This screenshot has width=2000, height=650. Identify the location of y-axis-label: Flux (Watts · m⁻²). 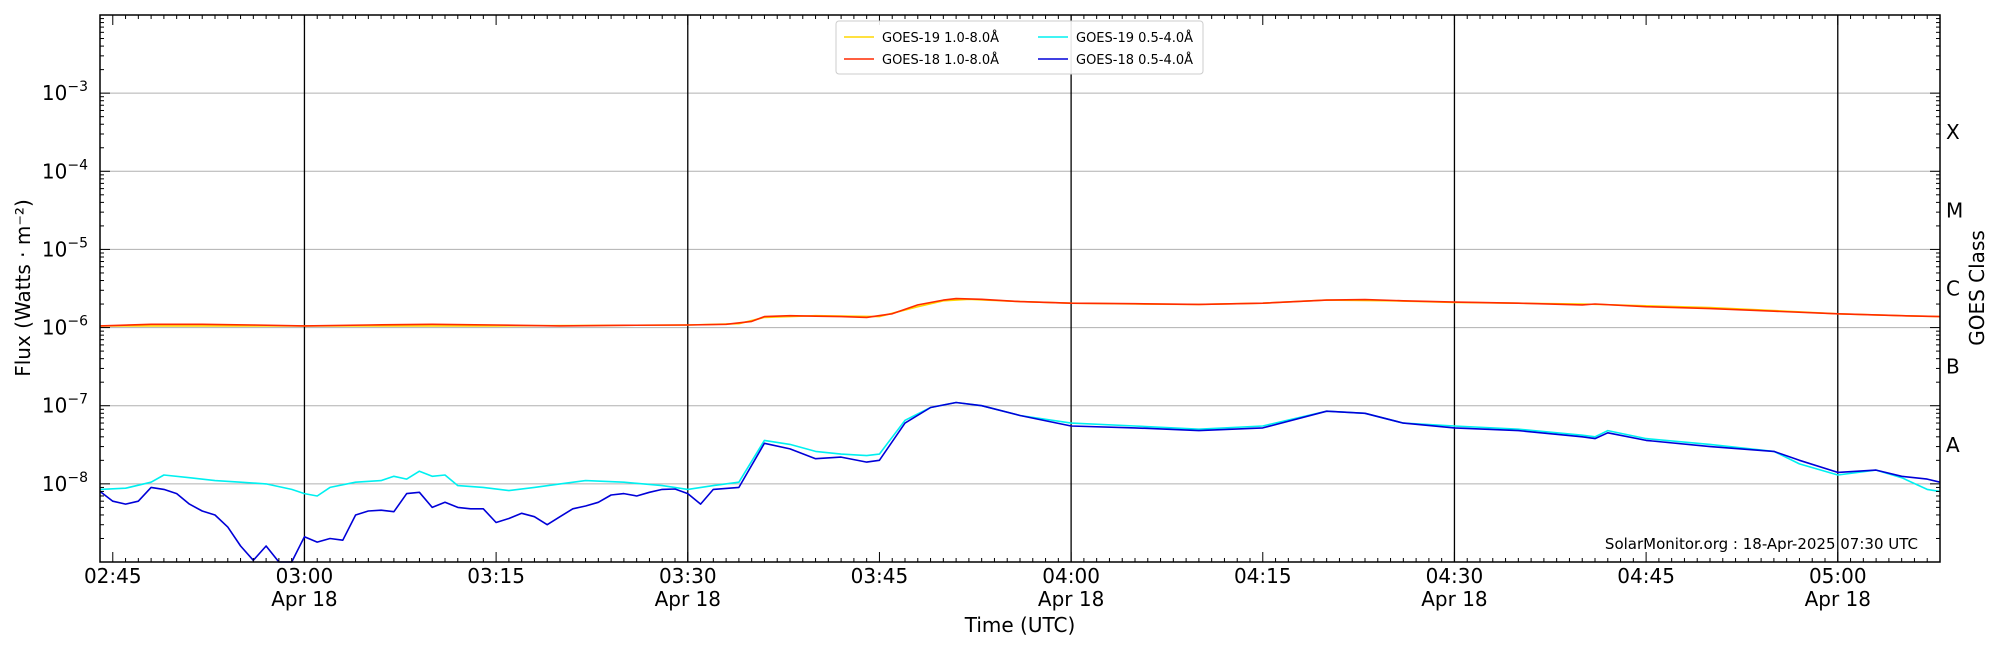
(23, 288).